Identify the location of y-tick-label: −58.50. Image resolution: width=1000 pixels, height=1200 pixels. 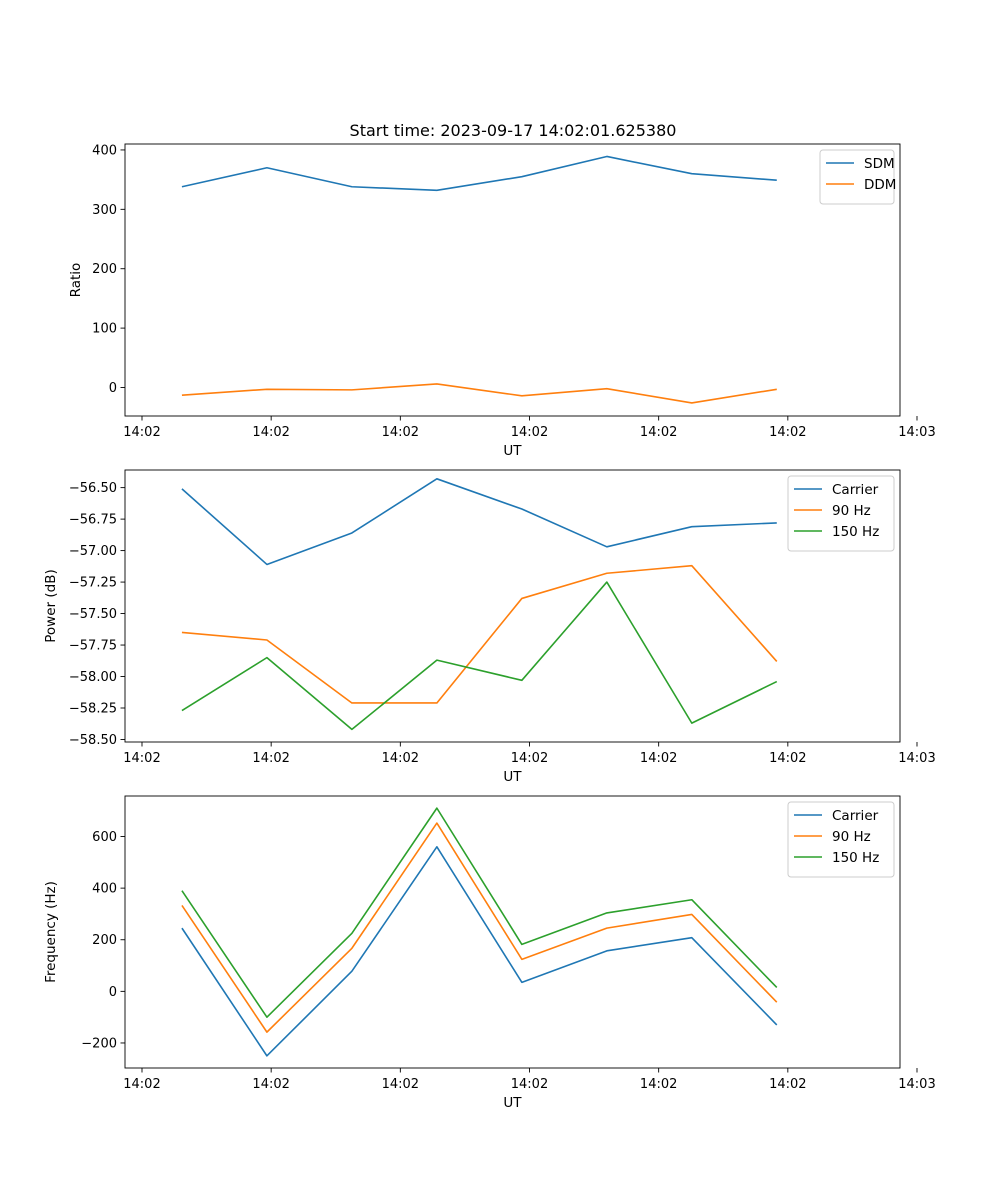
(93, 740).